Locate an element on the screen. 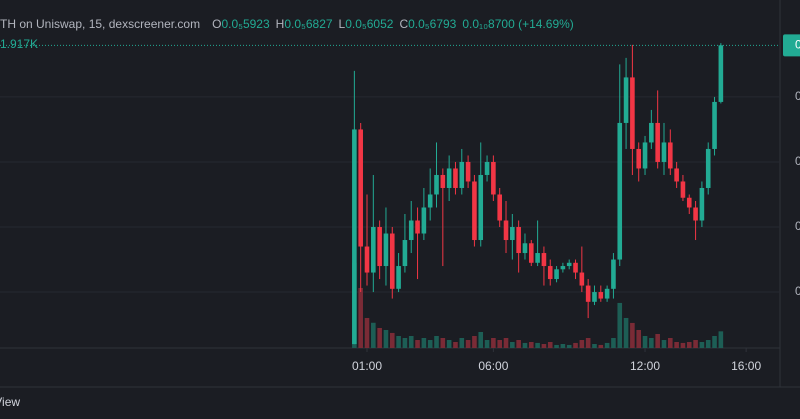 Image resolution: width=800 pixels, height=419 pixels. x-tick-label: 12:00 is located at coordinates (645, 366).